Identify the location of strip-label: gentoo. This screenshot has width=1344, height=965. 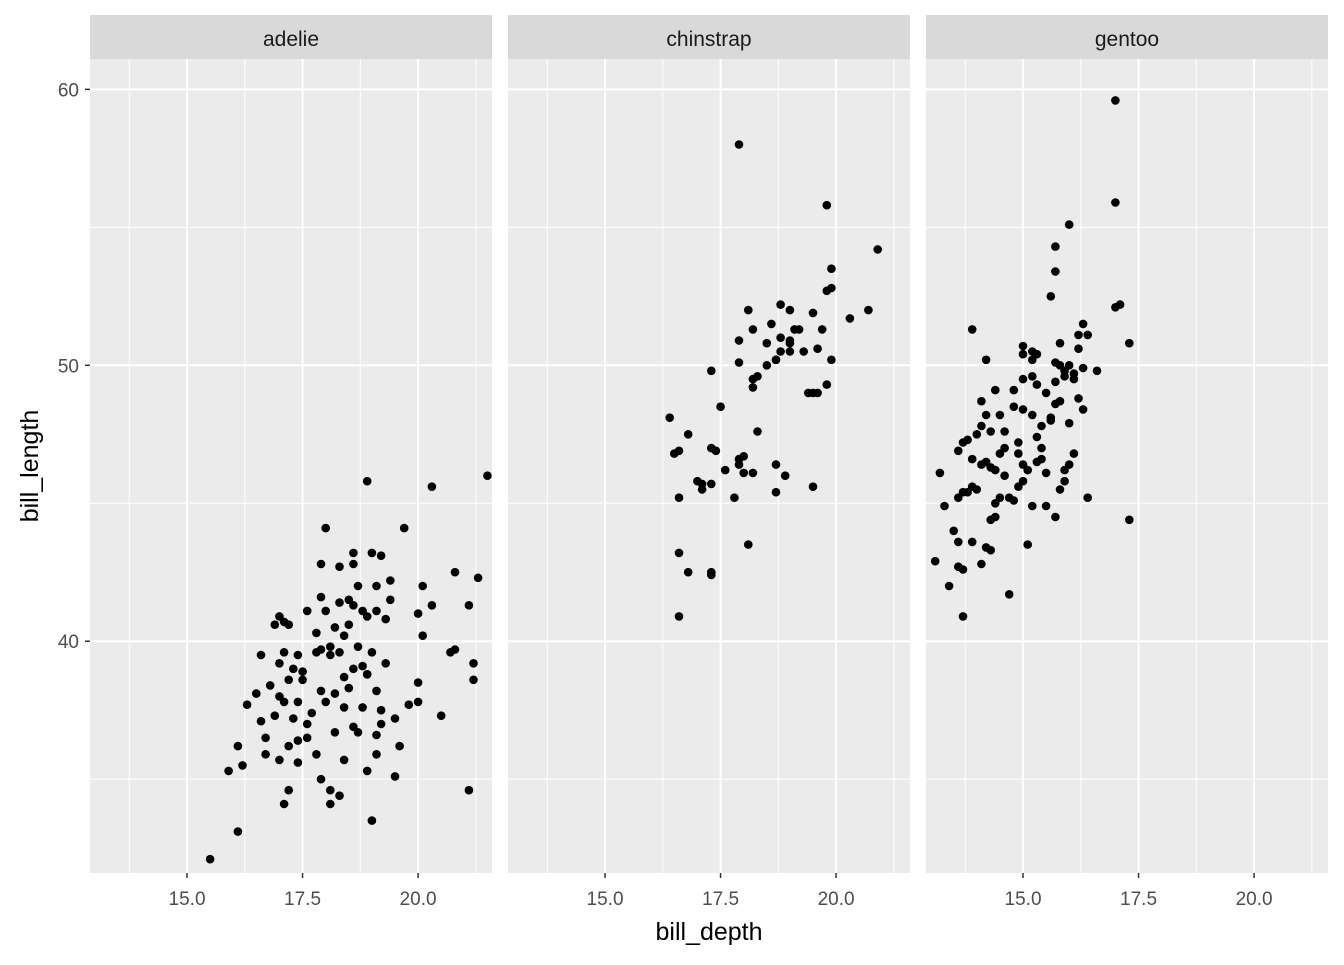
(1127, 39).